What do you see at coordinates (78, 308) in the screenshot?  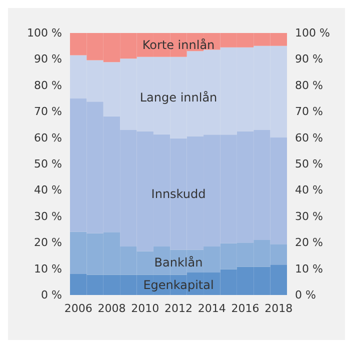 I see `x-tick-label: 2006` at bounding box center [78, 308].